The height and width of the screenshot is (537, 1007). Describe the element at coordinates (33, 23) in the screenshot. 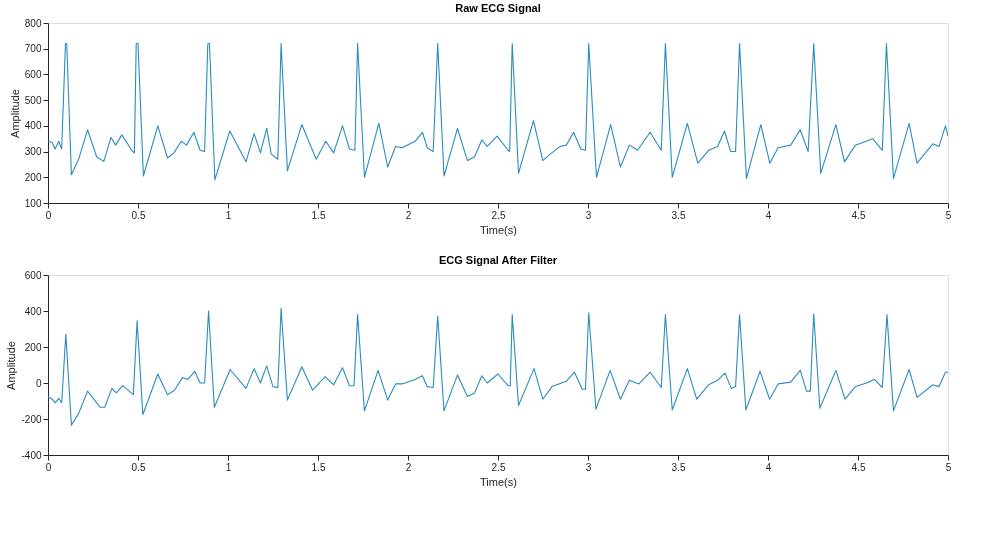

I see `y-tick-label: 800` at that location.